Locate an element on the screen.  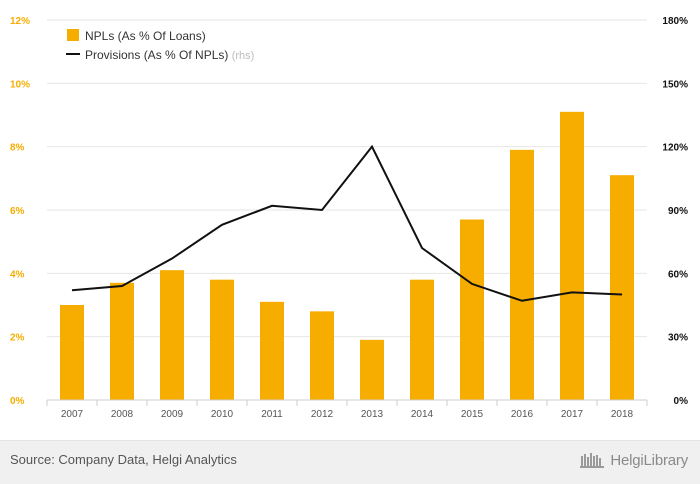
x-axis-tick: 2008 is located at coordinates (122, 414).